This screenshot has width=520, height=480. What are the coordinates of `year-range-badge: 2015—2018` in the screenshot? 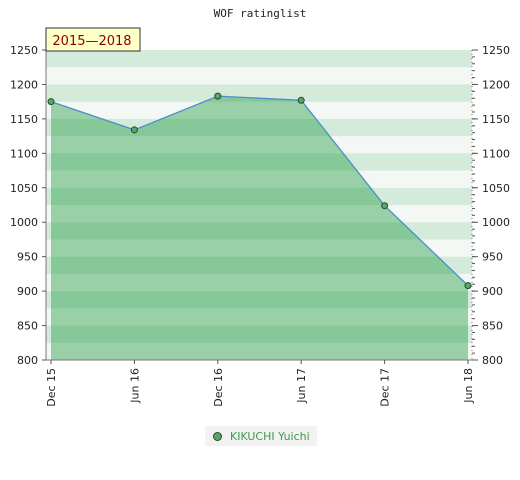 It's located at (93, 39).